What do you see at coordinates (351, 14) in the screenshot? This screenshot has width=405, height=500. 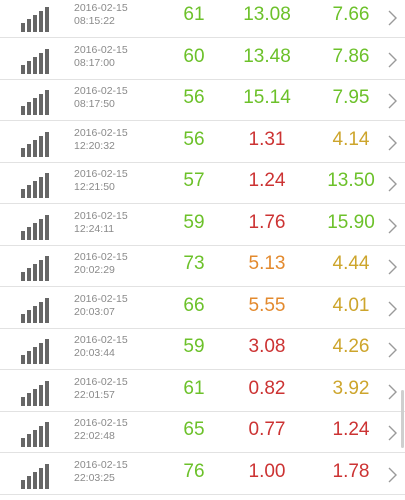 I see `value-3: 7.66` at bounding box center [351, 14].